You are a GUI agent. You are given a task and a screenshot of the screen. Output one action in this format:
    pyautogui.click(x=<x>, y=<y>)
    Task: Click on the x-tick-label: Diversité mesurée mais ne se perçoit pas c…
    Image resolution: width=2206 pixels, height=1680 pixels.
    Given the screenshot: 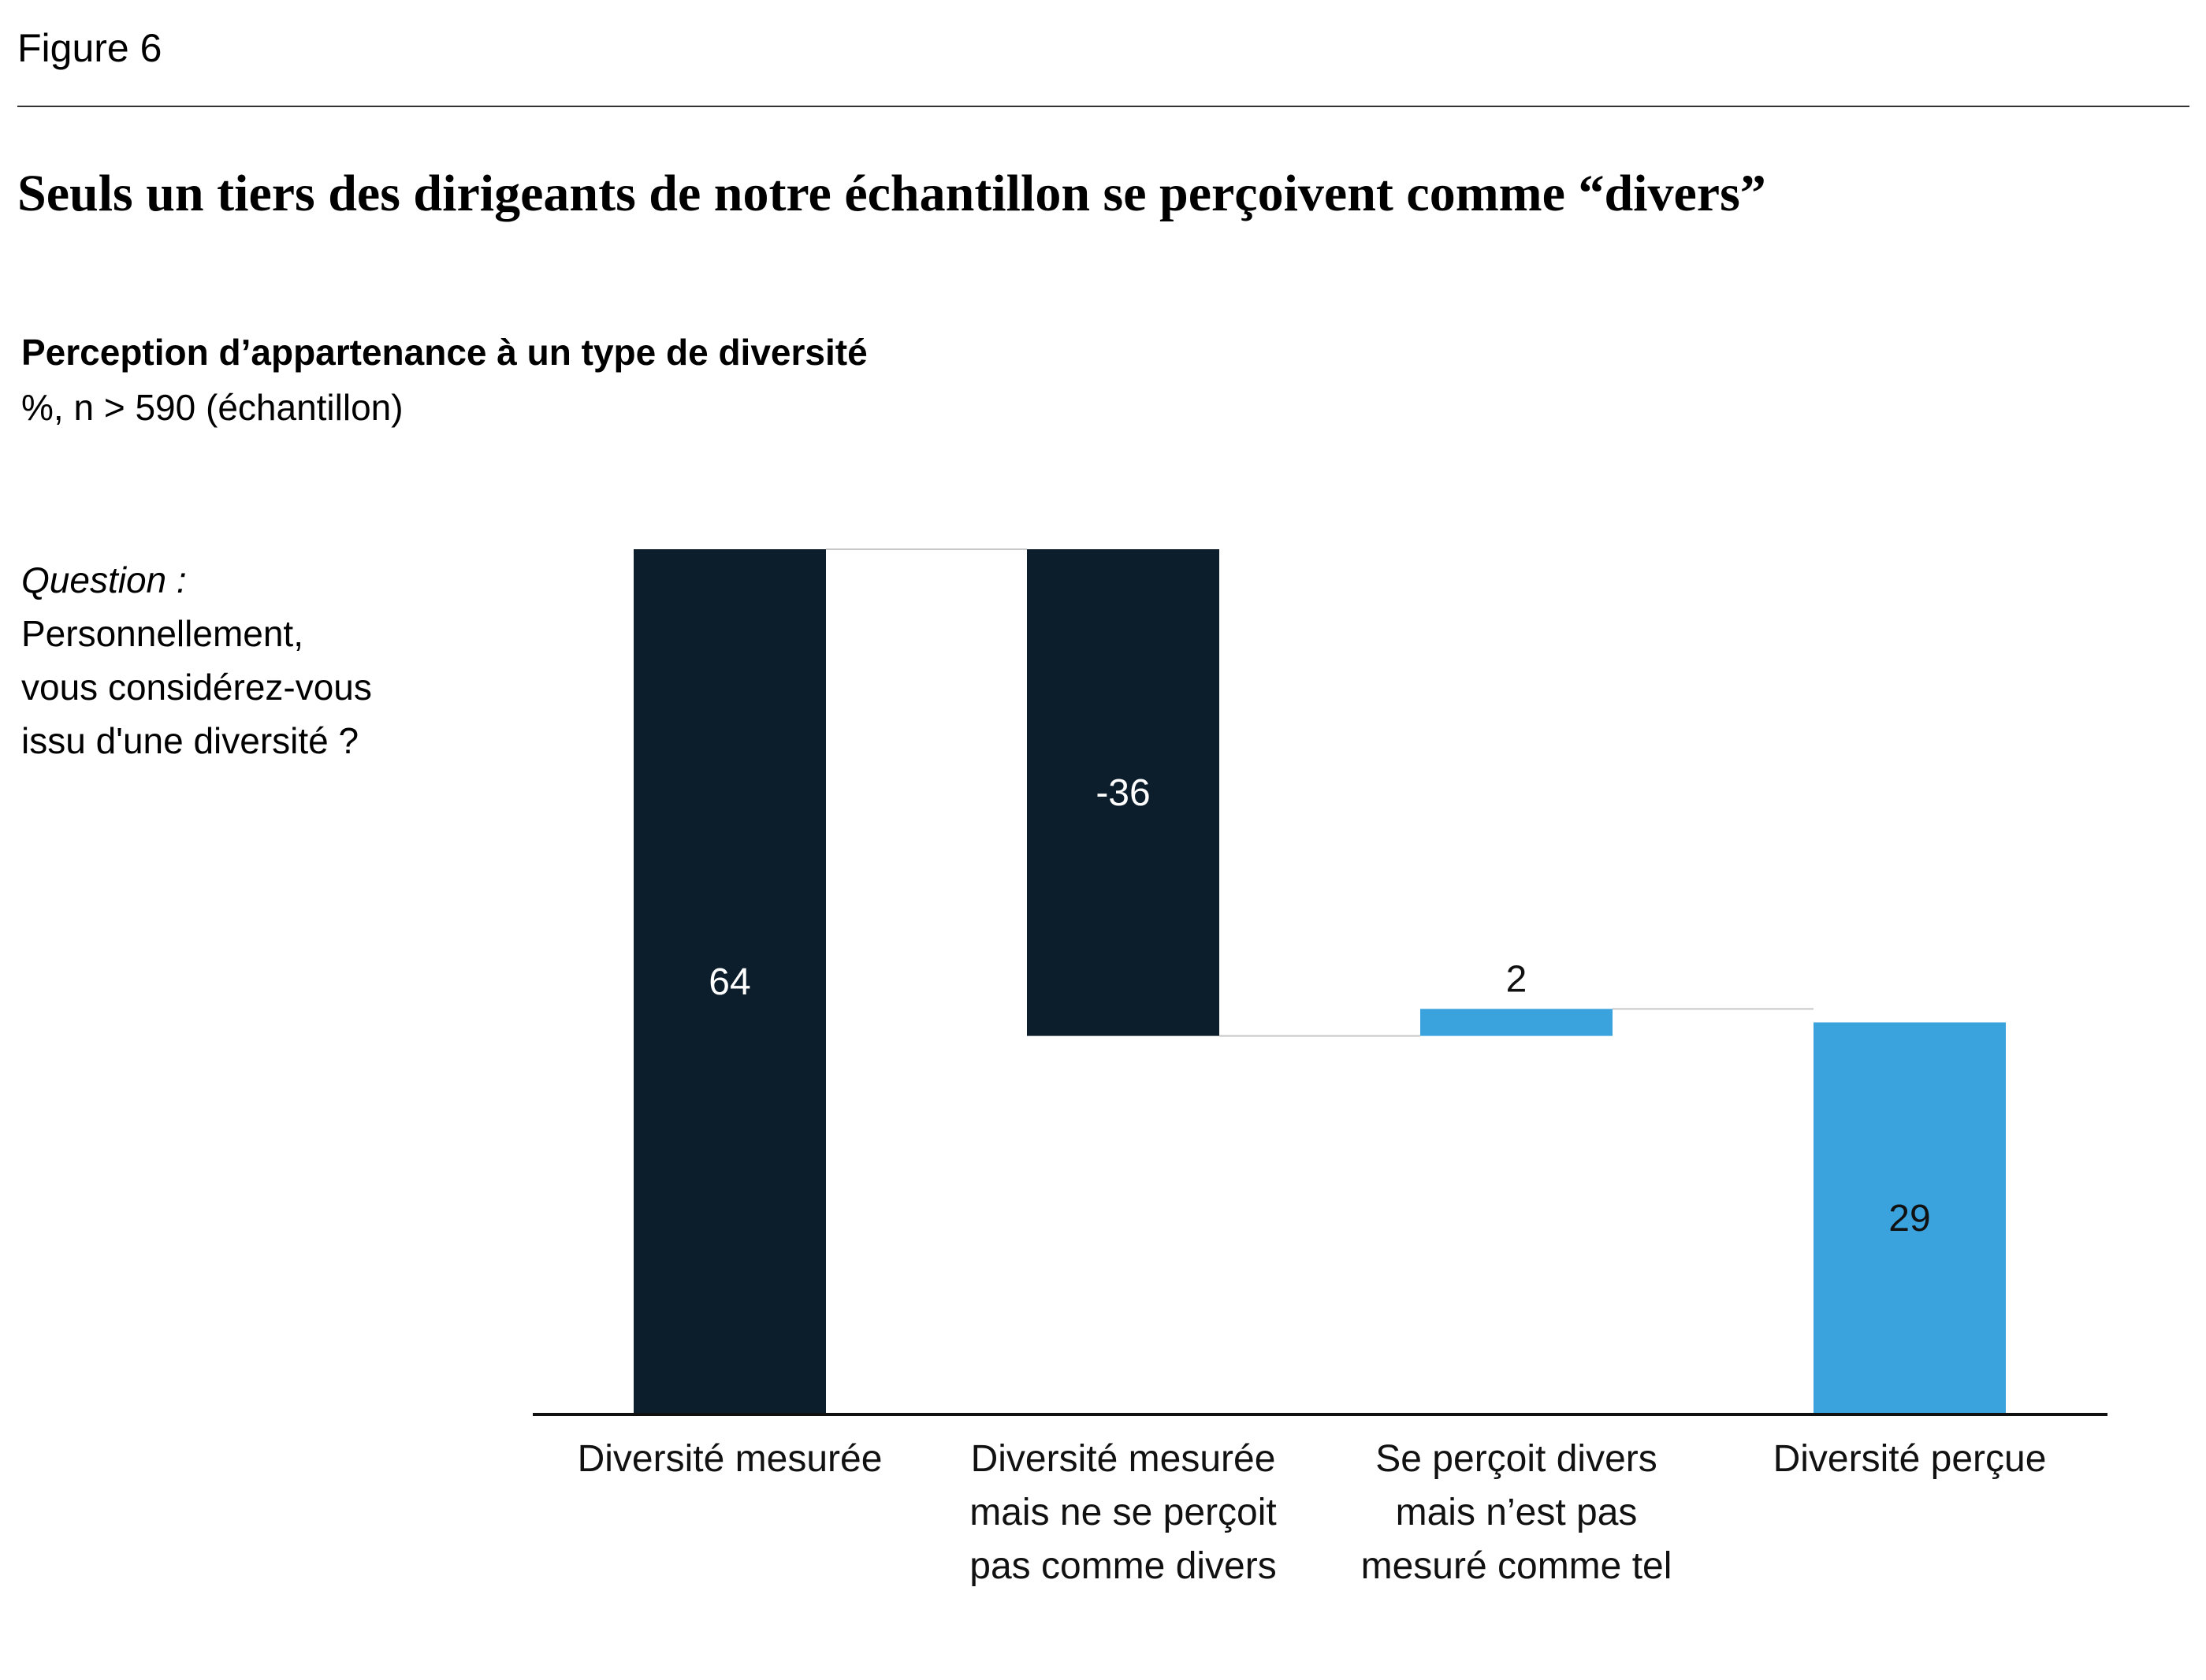 What is the action you would take?
    pyautogui.click(x=1123, y=1512)
    